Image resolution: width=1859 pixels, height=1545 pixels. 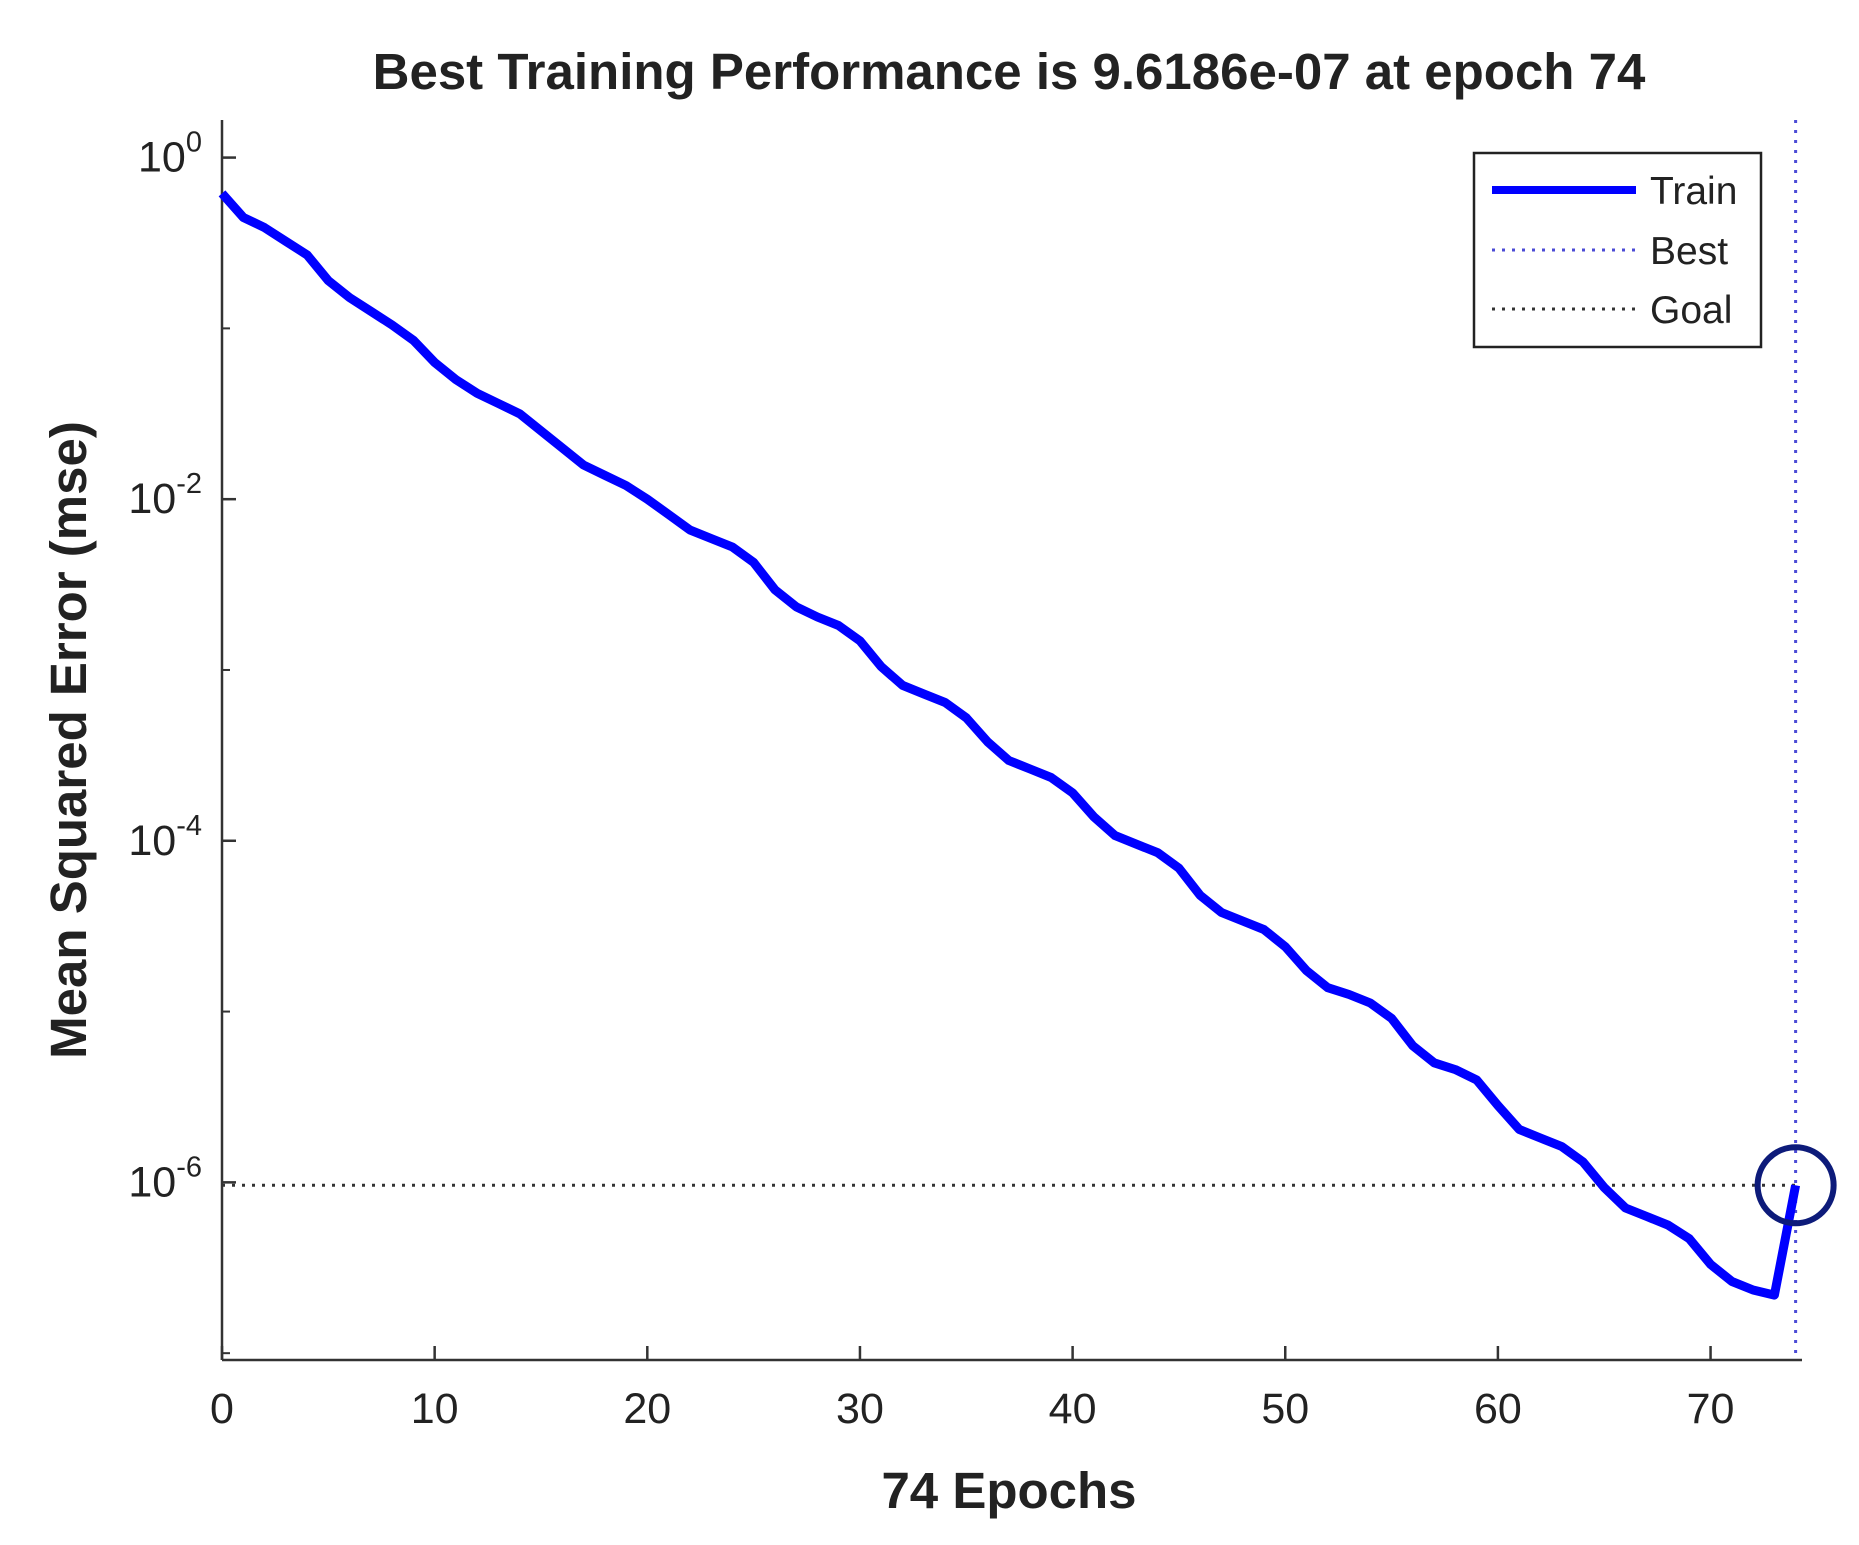 I want to click on x-tick-label: 0, so click(x=222, y=1409).